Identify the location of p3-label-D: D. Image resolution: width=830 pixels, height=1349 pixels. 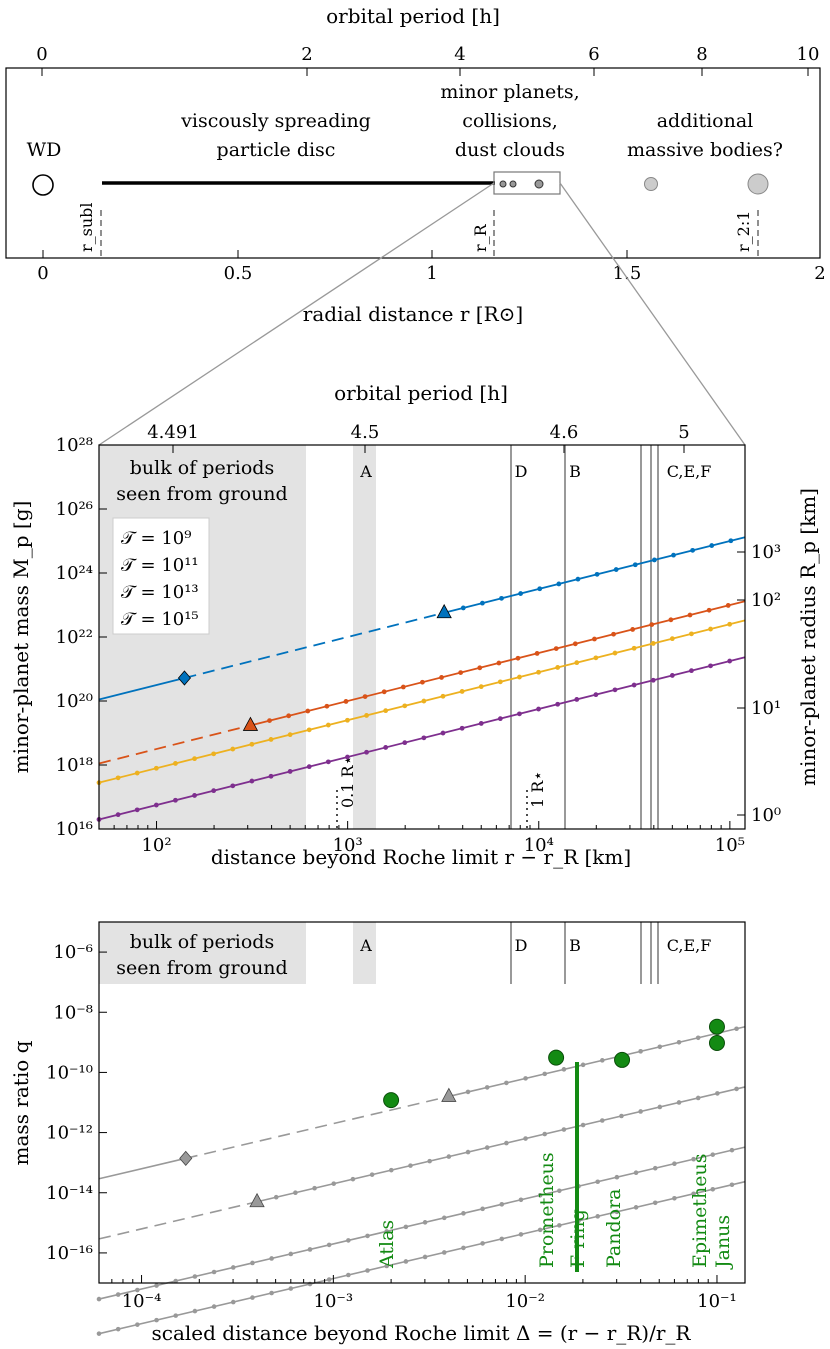
(521, 945).